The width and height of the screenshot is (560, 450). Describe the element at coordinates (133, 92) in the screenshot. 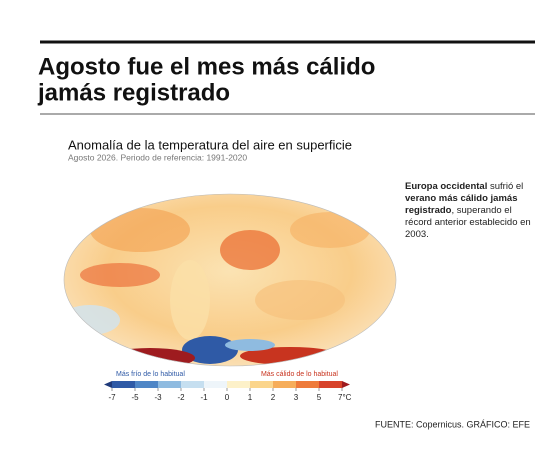

I see `headline: jamás registrado` at that location.